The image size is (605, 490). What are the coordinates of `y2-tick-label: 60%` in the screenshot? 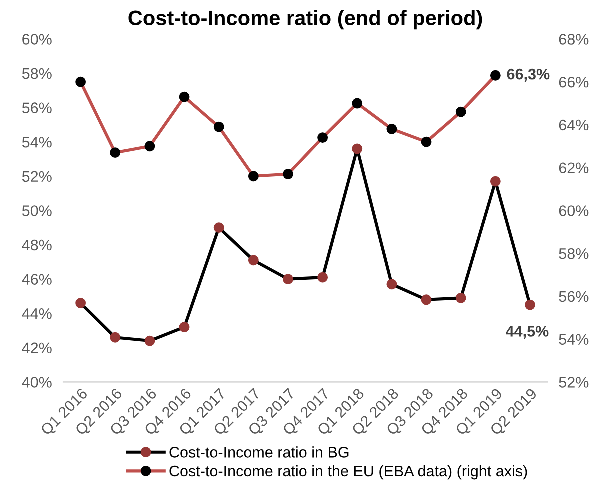 It's located at (574, 211).